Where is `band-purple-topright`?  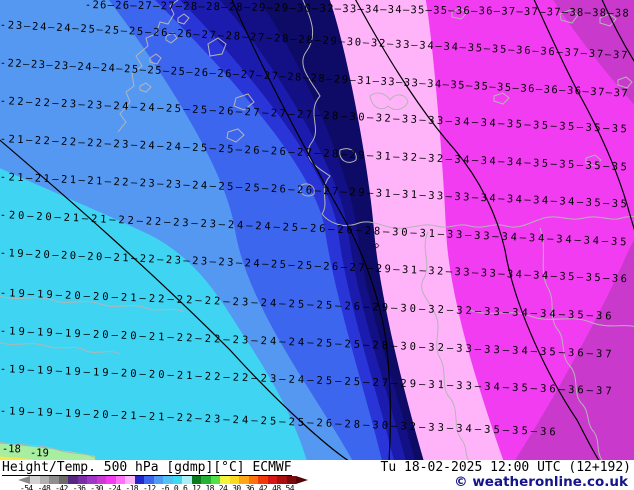
band-purple-topright is located at coordinates (593, 52).